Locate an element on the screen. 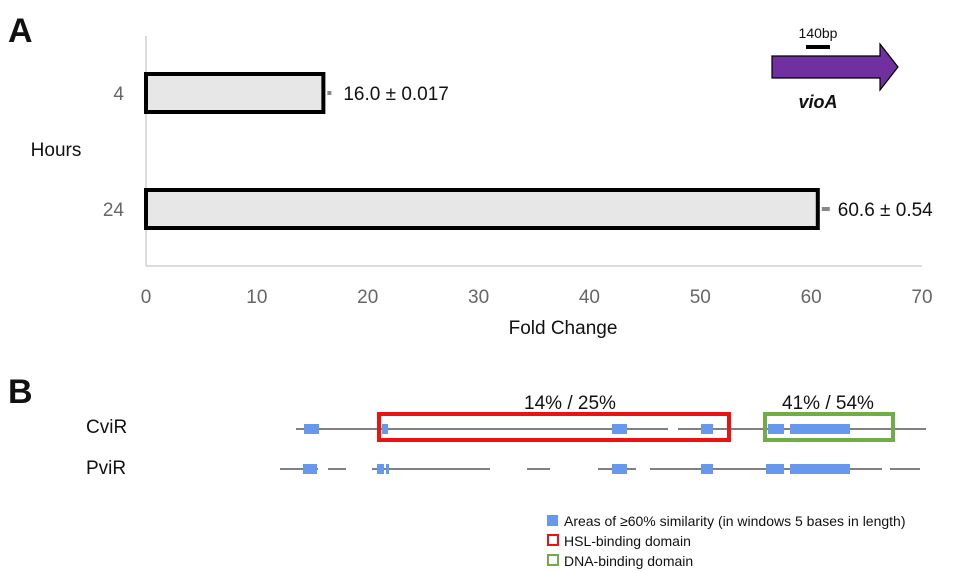 The height and width of the screenshot is (572, 972). pvir-sequence-line is located at coordinates (600, 449).